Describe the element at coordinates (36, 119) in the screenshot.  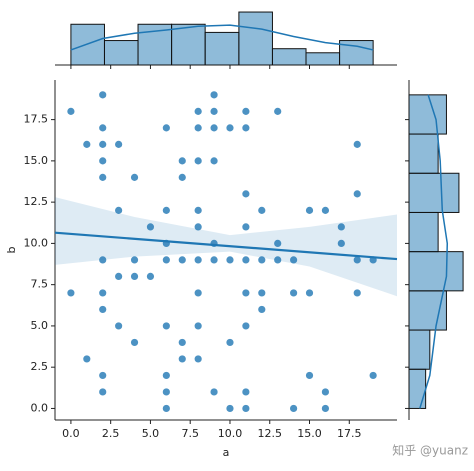
I see `y-tick-label: 17.5` at that location.